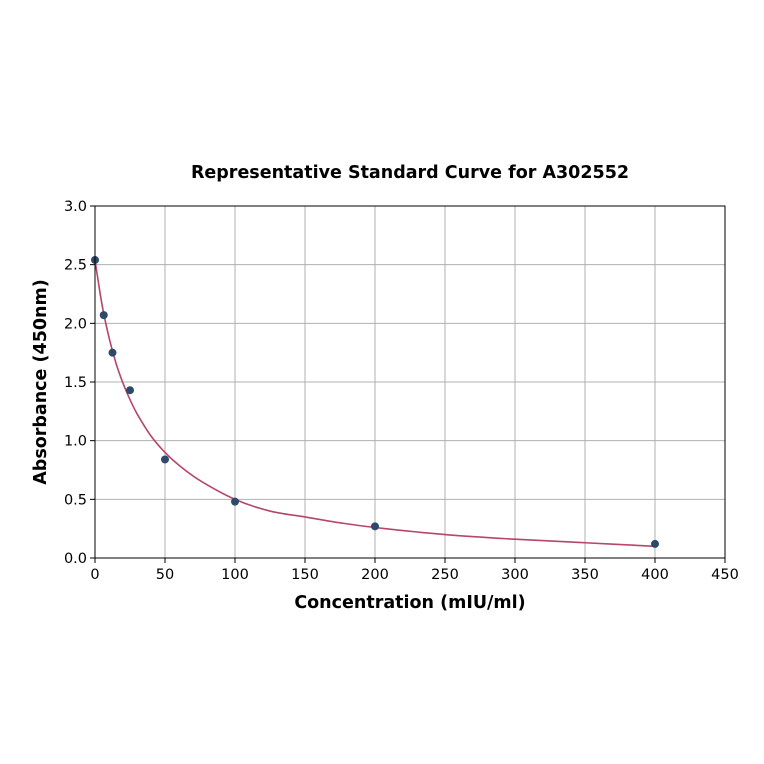  I want to click on x-tick-label: 0, so click(94, 575).